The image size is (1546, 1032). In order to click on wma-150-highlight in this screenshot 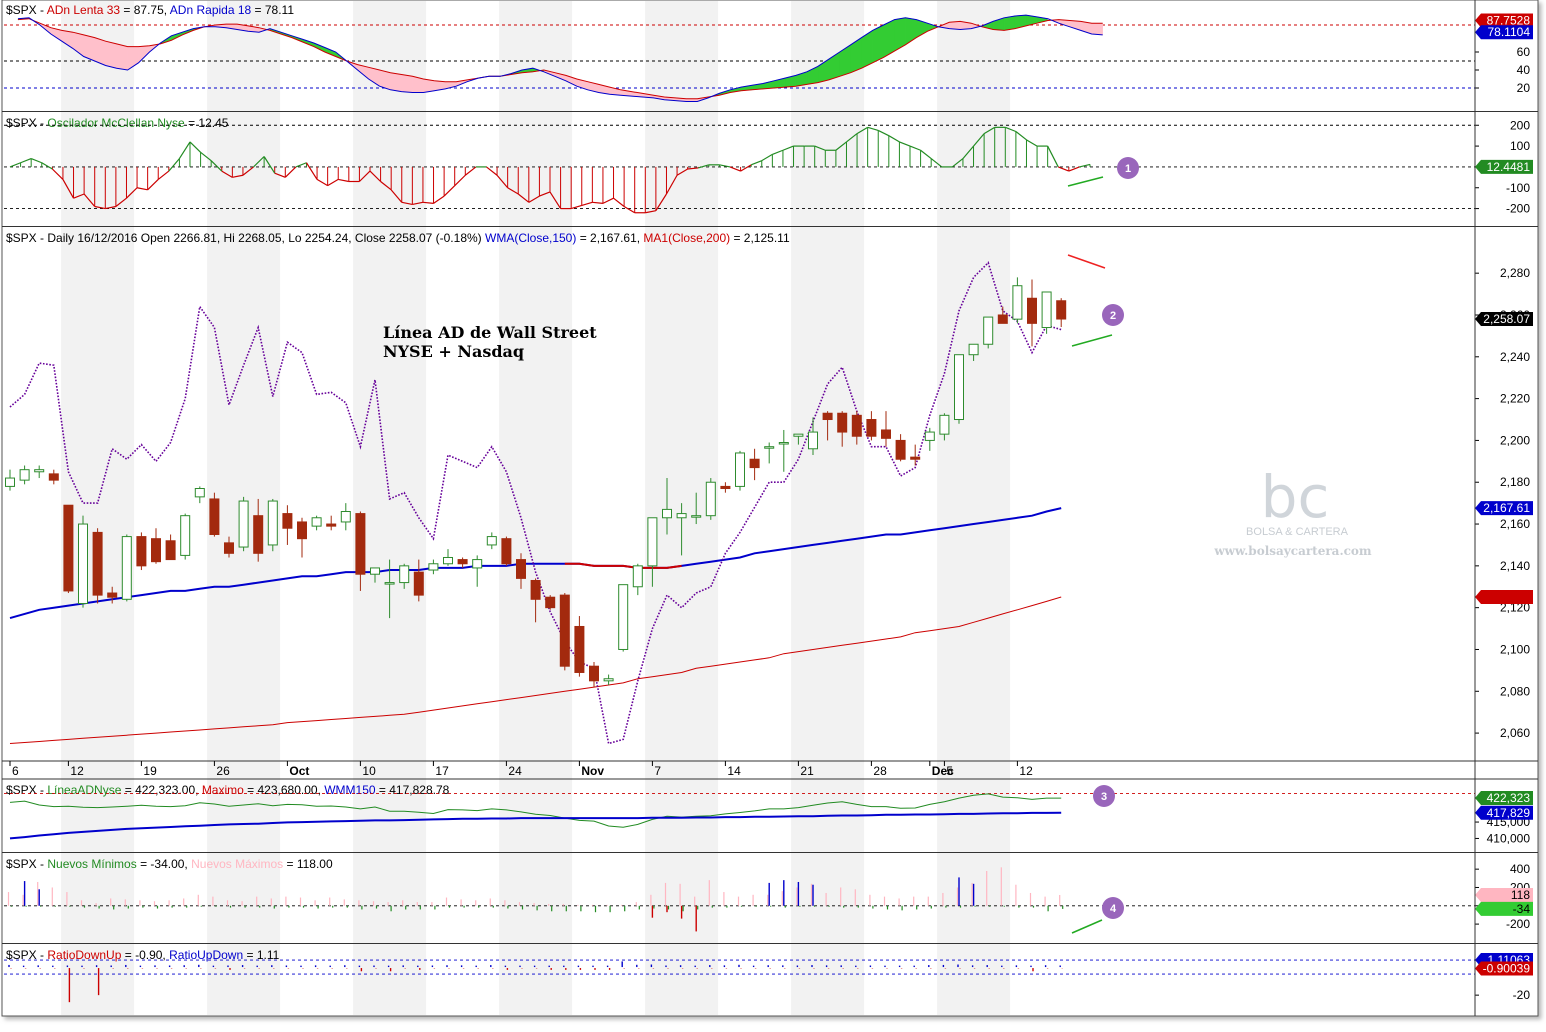, I will do `click(623, 565)`.